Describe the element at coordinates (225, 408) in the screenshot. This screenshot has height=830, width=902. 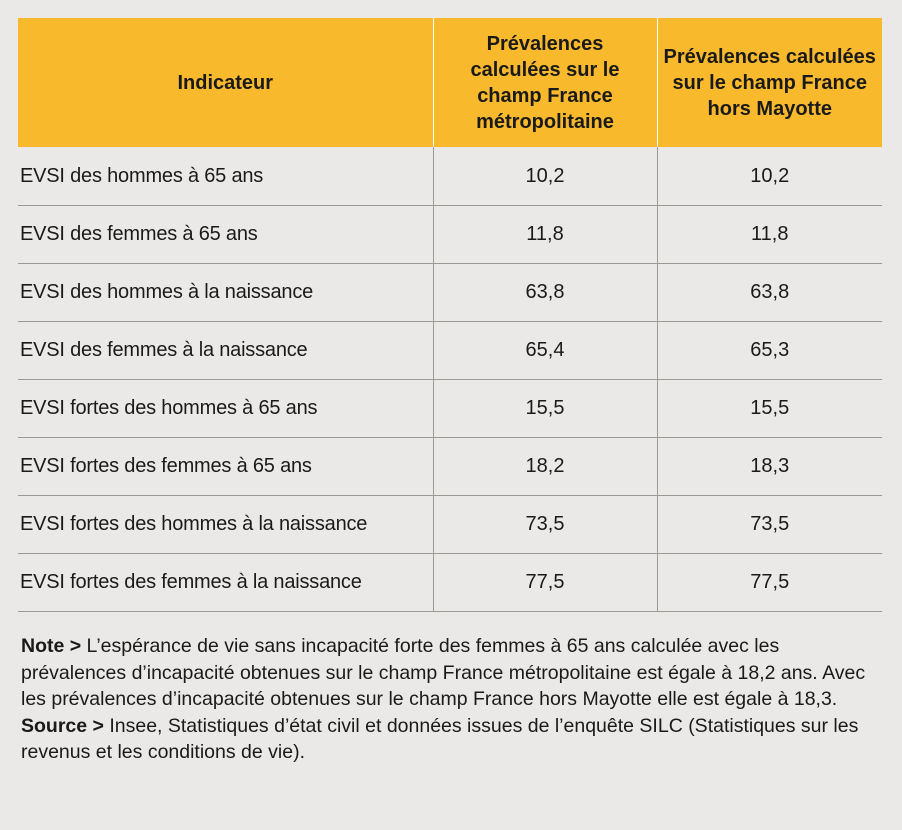
I see `row-label: EVSI fortes des hommes à 65 ans` at that location.